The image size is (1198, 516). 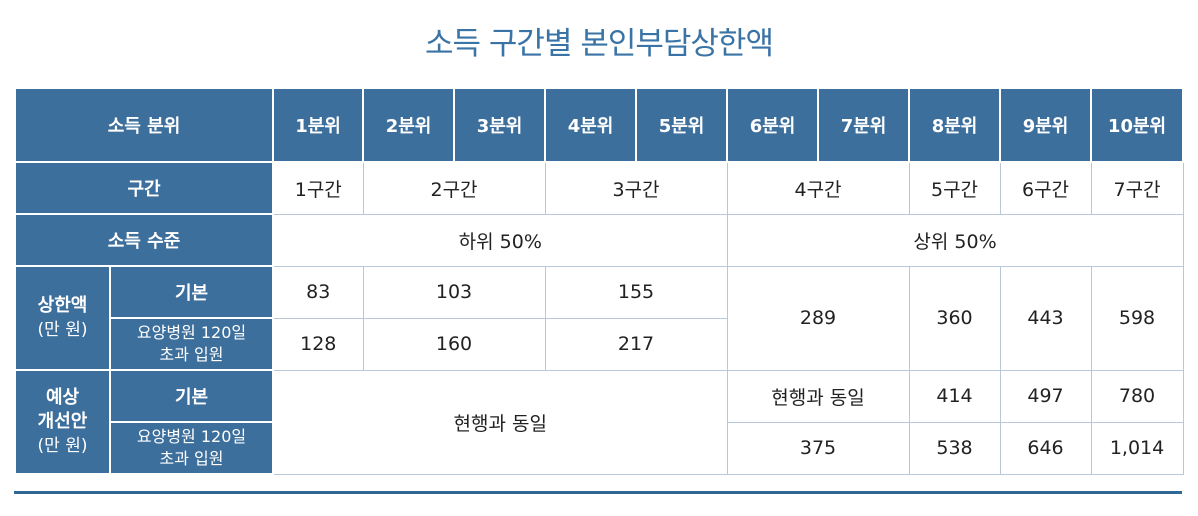 I want to click on cap-long-stay-3: 217, so click(x=636, y=344).